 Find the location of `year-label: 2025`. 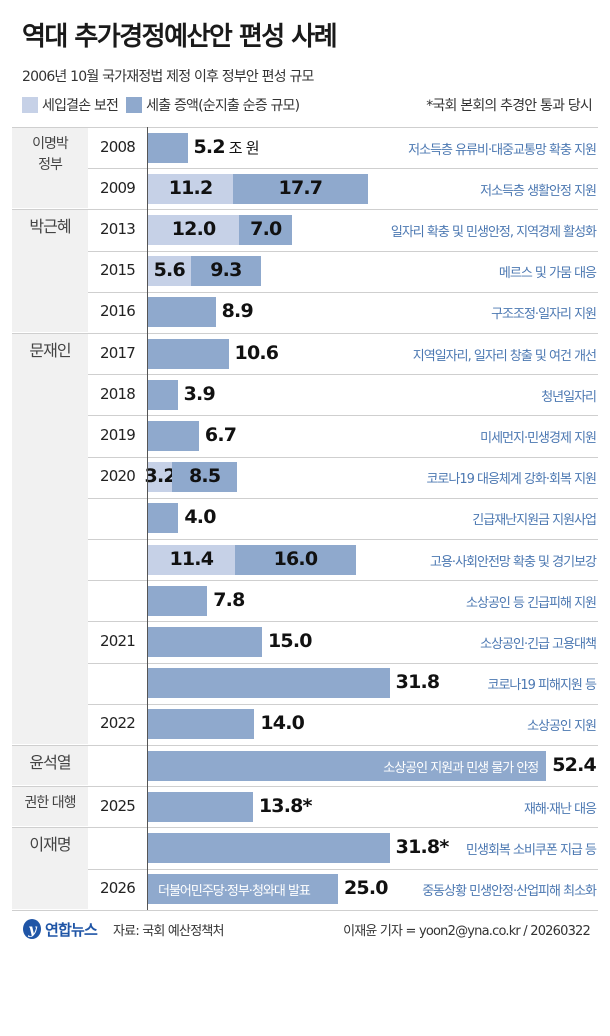

year-label: 2025 is located at coordinates (118, 805).